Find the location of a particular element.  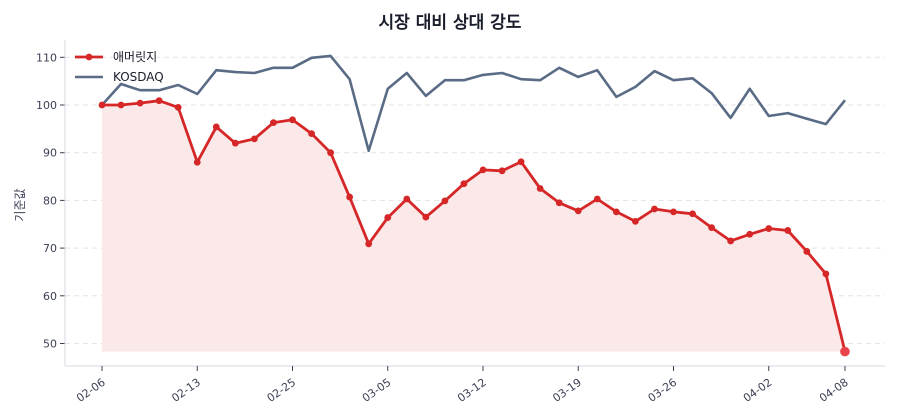

x-tick-label: 03-12 is located at coordinates (472, 390).